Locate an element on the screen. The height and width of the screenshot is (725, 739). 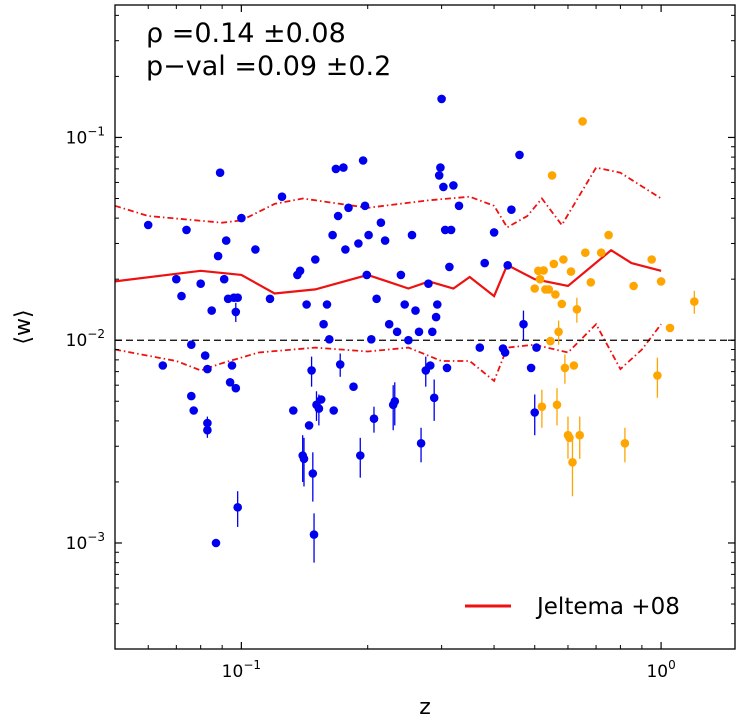
y-tick-label: 10⁻² is located at coordinates (85, 339).